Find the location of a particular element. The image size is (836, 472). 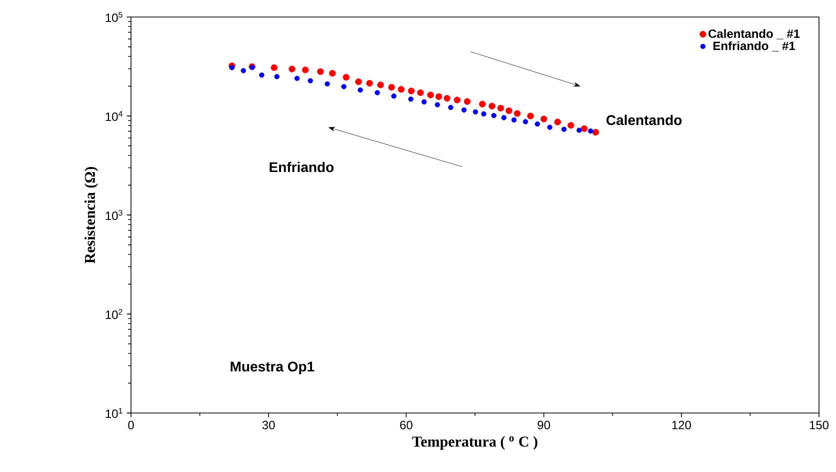

y-tick-label: 10$^{1}$ is located at coordinates (114, 413).